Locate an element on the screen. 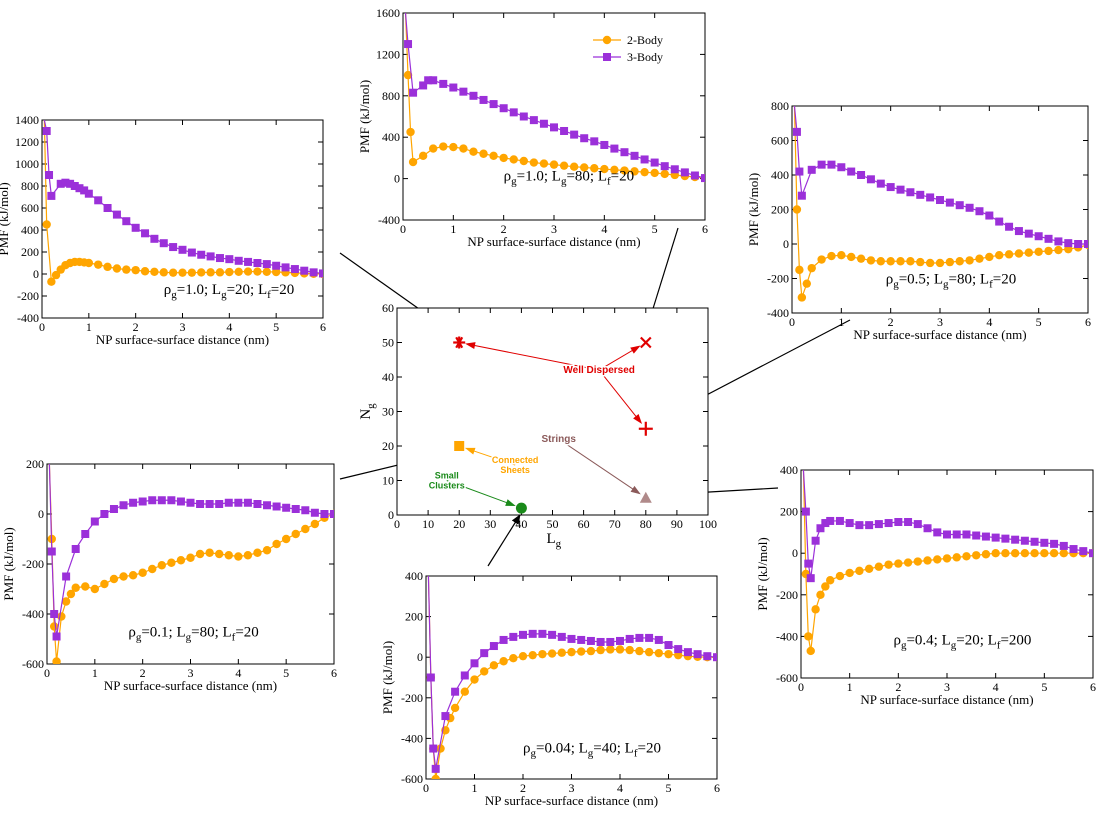  y-tick-label: 1400 is located at coordinates (27, 120).